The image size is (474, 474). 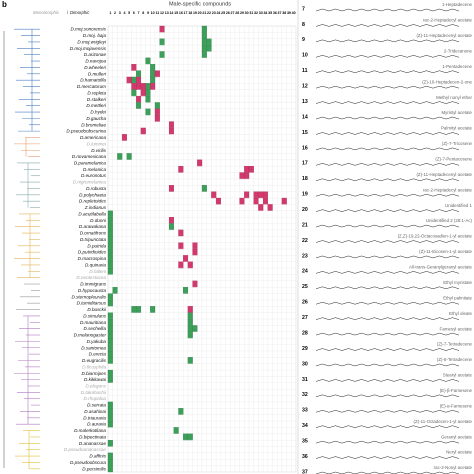 I want to click on compound-number: 16, so click(x=305, y=148).